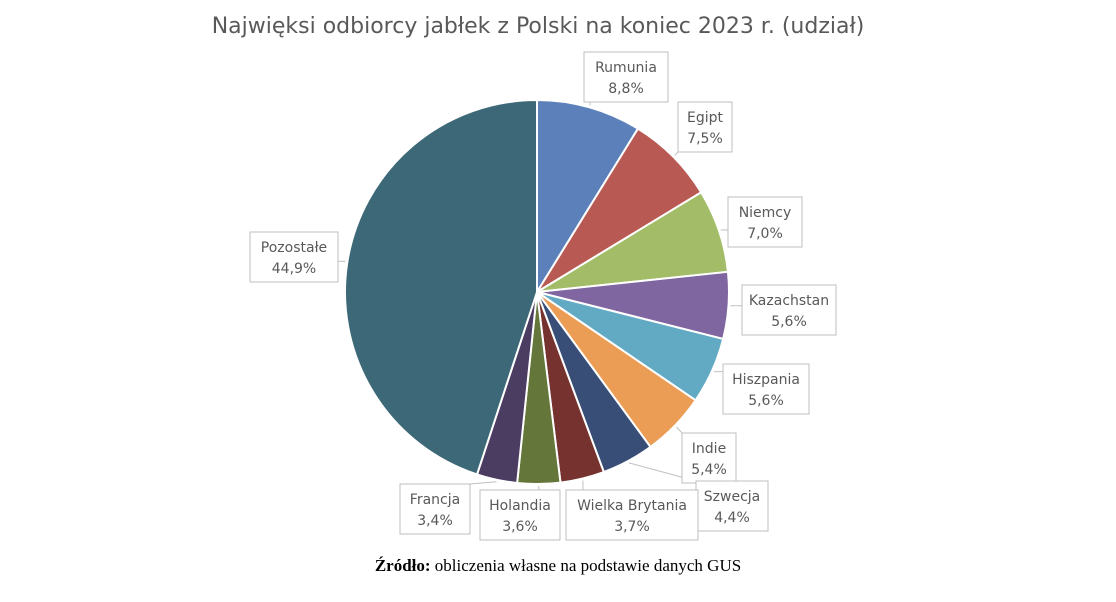 The height and width of the screenshot is (602, 1116). I want to click on data-label-hiszpania: Hiszpania 5,6%, so click(766, 389).